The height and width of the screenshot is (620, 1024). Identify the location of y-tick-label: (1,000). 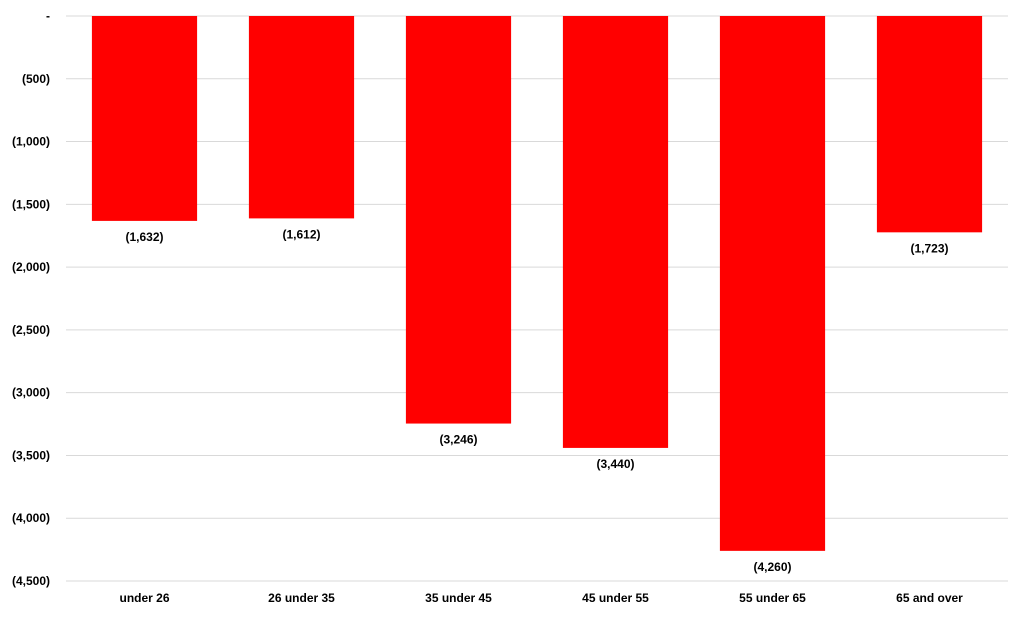
(31, 142).